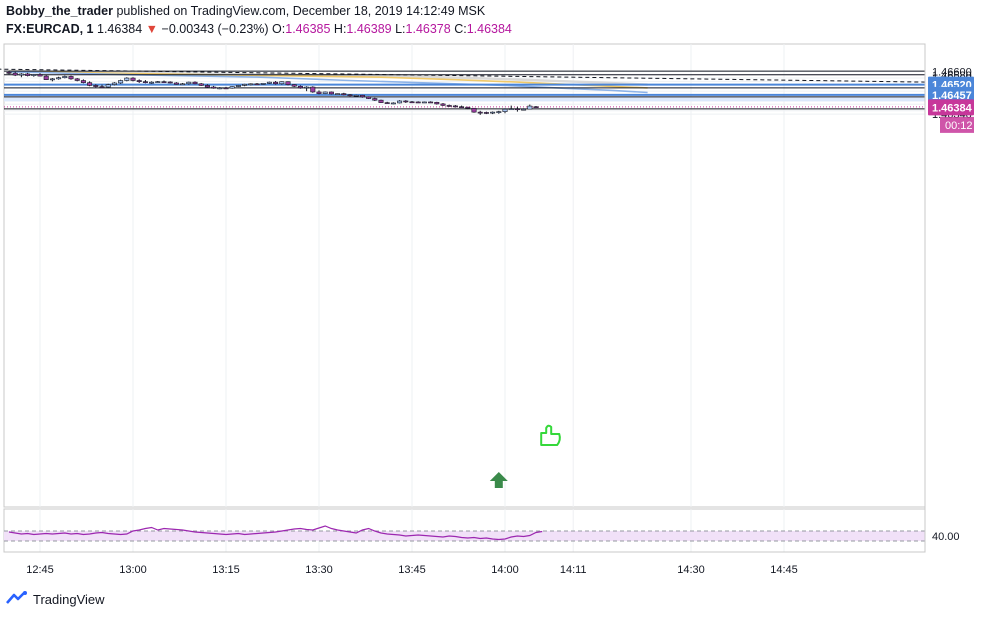 This screenshot has height=618, width=988. I want to click on change-value: −0.00343 (−0.23%), so click(215, 29).